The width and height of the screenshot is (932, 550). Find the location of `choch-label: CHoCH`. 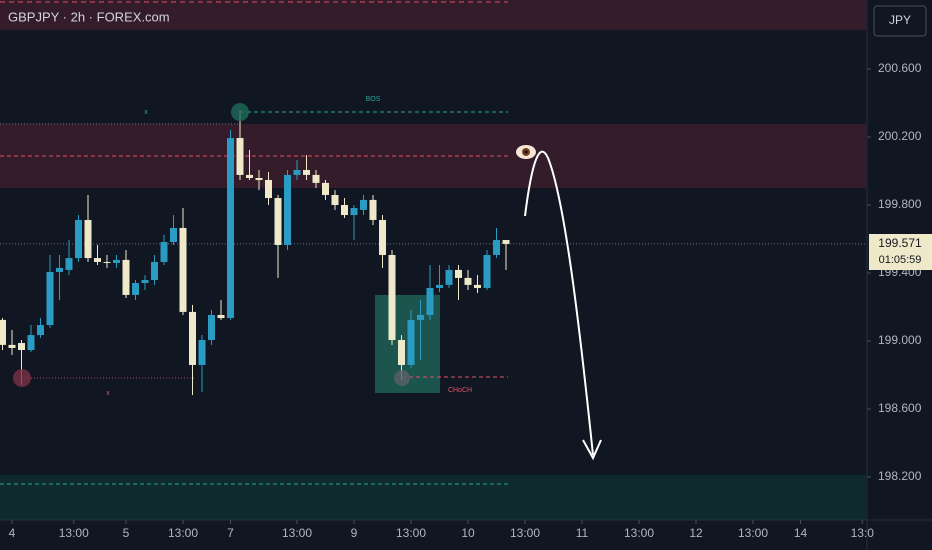

choch-label: CHoCH is located at coordinates (460, 390).